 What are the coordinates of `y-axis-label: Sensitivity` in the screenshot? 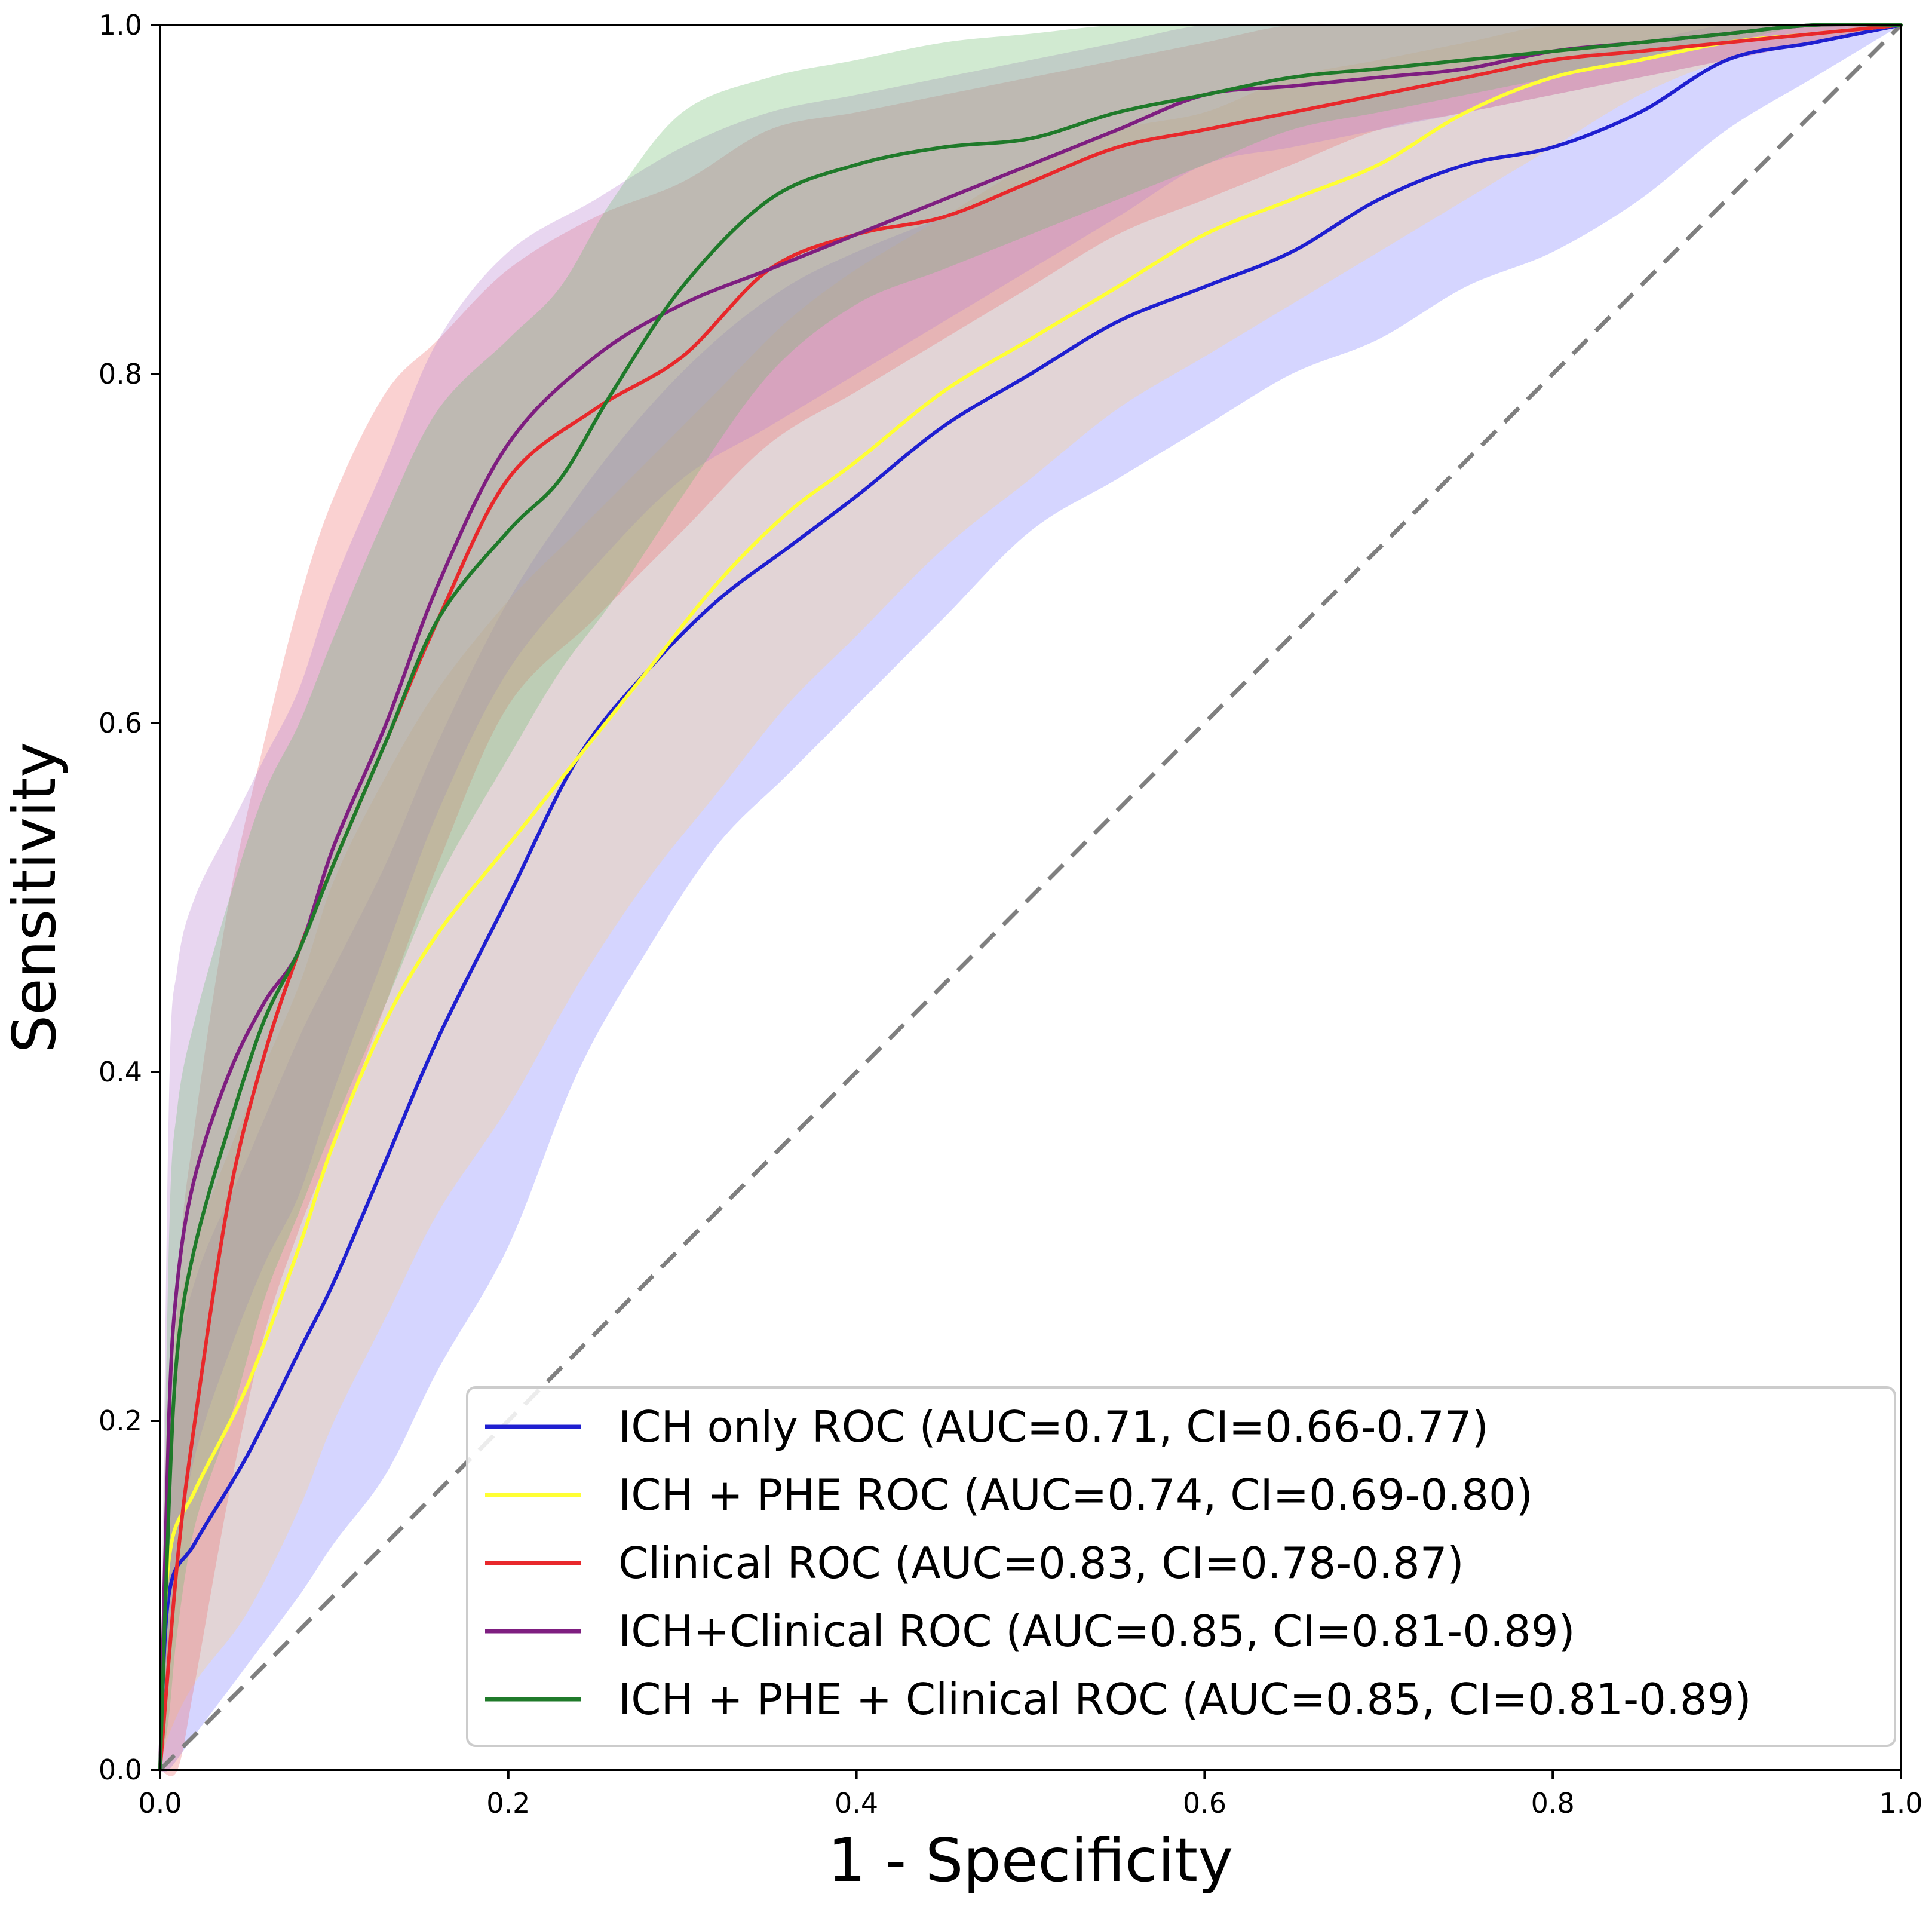 It's located at (34, 897).